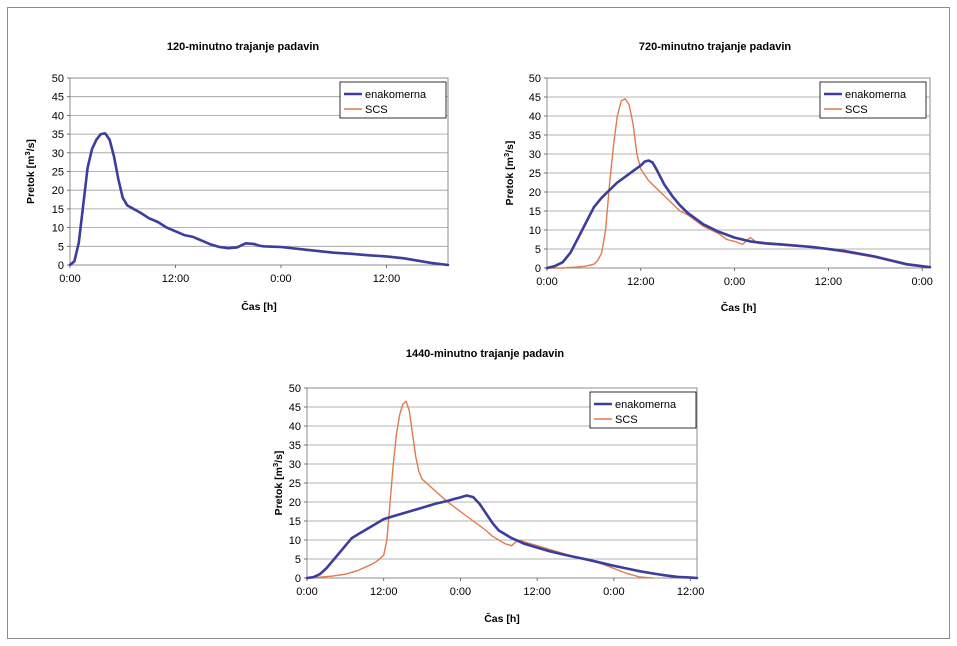 Image resolution: width=957 pixels, height=646 pixels. What do you see at coordinates (485, 354) in the screenshot?
I see `chart-title: 1440-minutno trajanje padavin` at bounding box center [485, 354].